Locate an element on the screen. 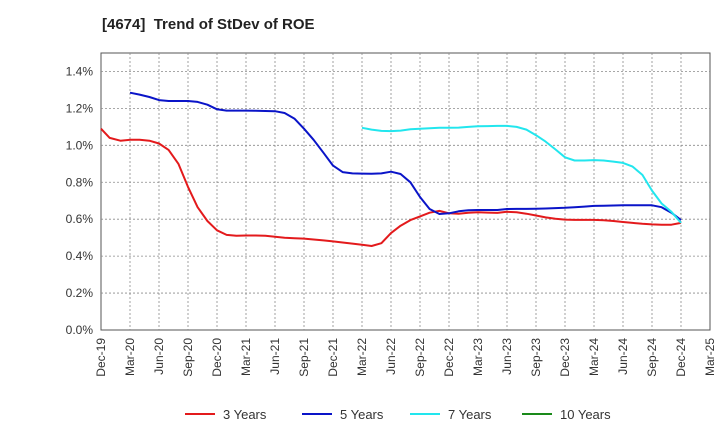 The image size is (720, 440). x-tick-label: Sep-20 is located at coordinates (188, 357).